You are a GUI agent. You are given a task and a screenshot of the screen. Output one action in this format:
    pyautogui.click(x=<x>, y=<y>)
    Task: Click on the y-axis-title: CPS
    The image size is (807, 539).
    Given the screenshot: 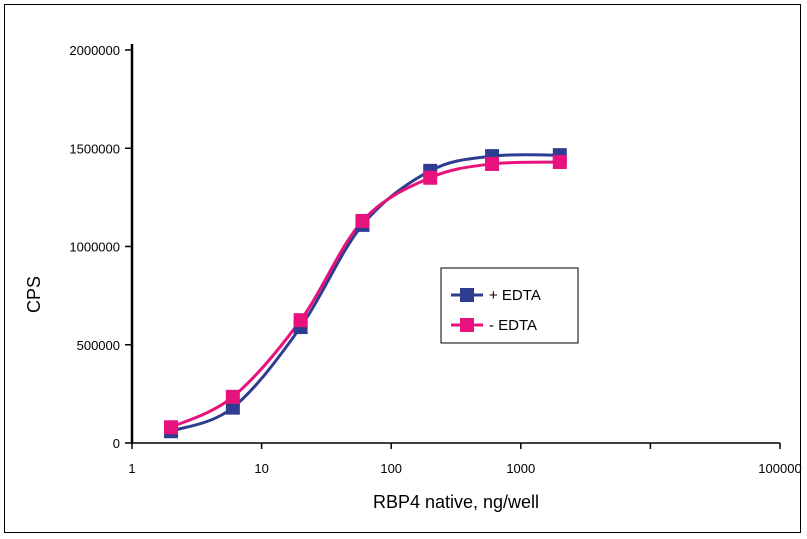 What is the action you would take?
    pyautogui.click(x=34, y=294)
    